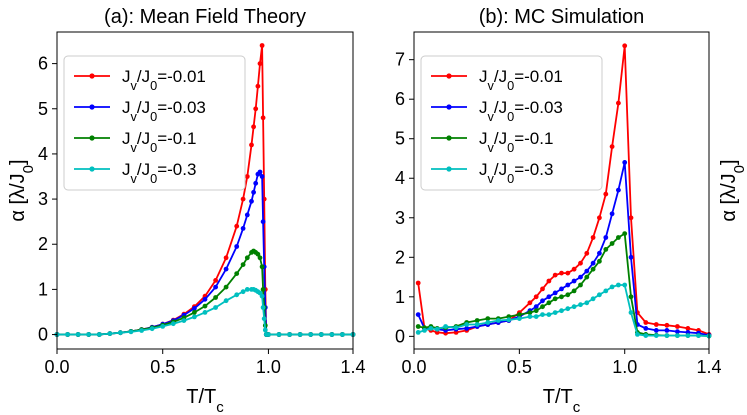  I want to click on x-tick-label: 1.0, so click(624, 367).